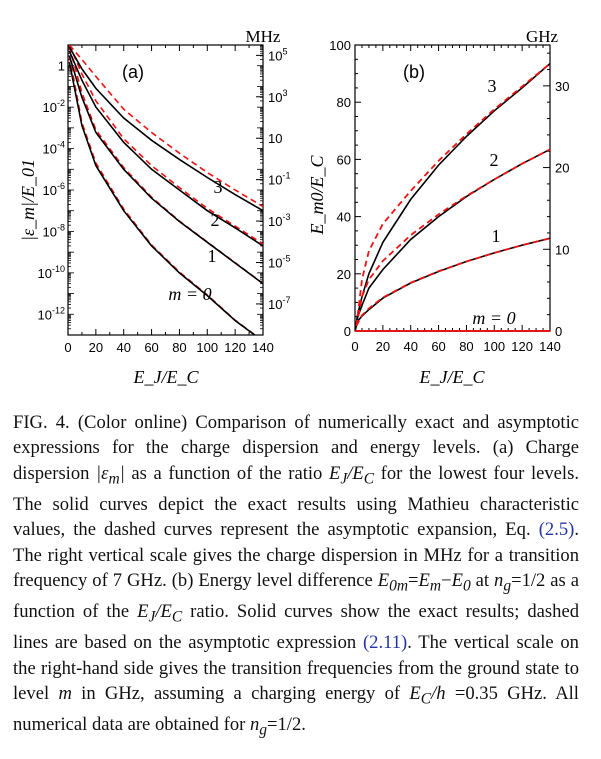 This screenshot has width=601, height=759. I want to click on a-y-tick-label: 10⁻¹⁰, so click(51, 272).